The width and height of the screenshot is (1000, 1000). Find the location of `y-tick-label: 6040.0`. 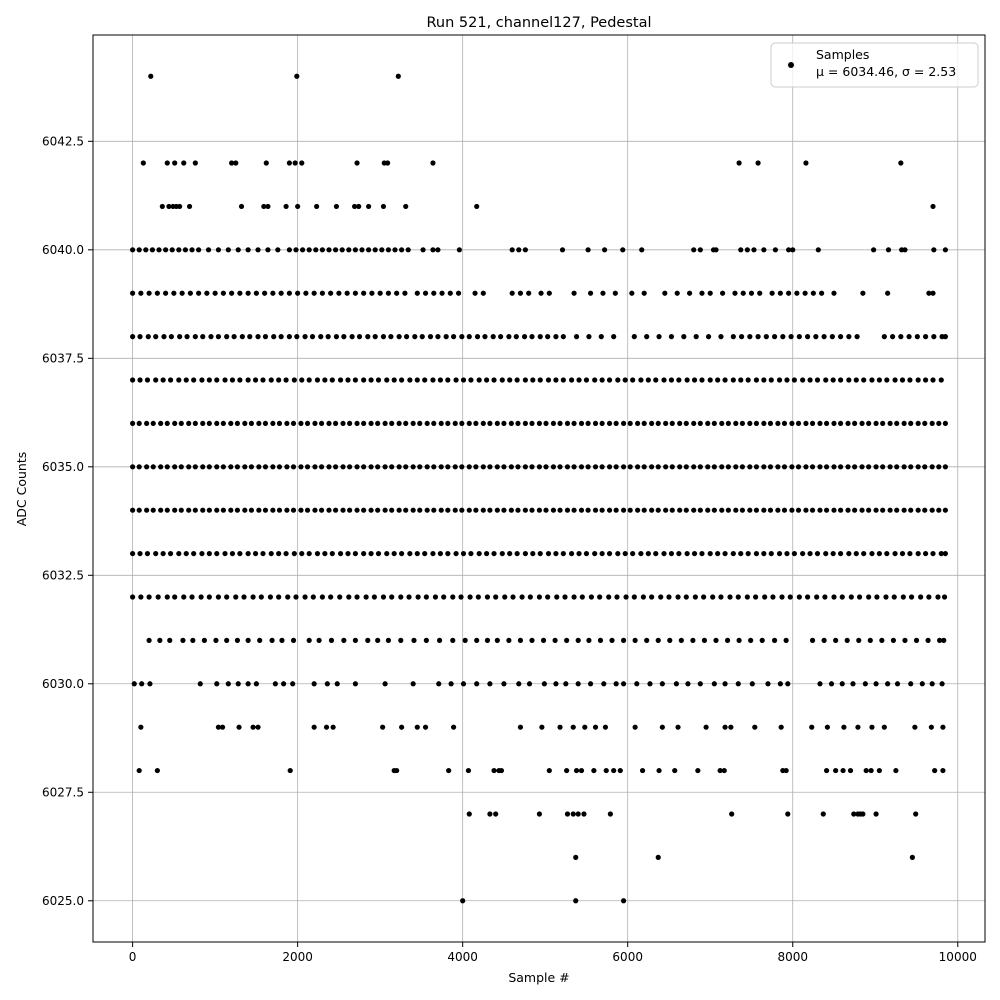

y-tick-label: 6040.0 is located at coordinates (63, 250).